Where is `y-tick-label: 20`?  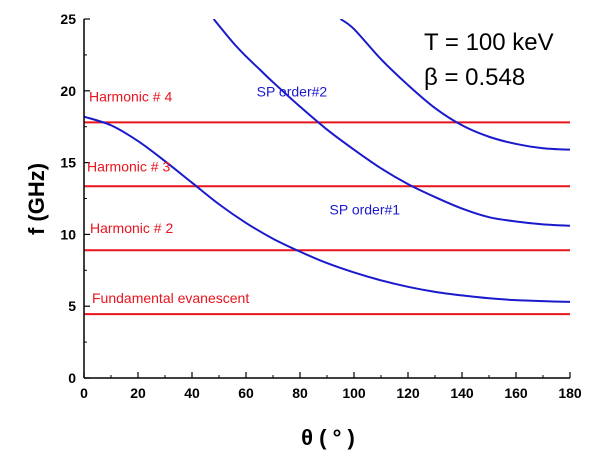 y-tick-label: 20 is located at coordinates (68, 91).